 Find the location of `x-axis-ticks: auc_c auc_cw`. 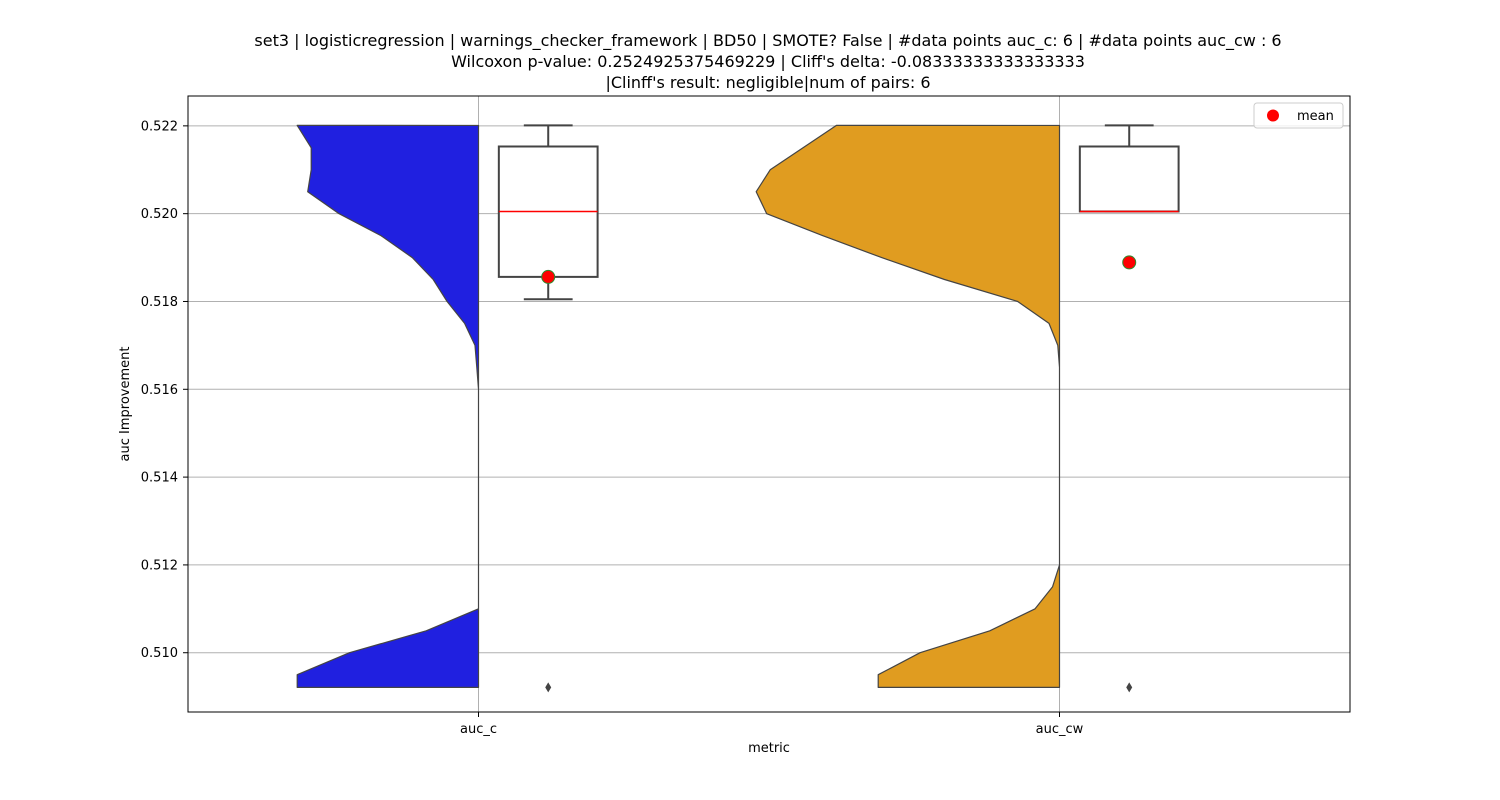

x-axis-ticks: auc_c auc_cw is located at coordinates (772, 724).